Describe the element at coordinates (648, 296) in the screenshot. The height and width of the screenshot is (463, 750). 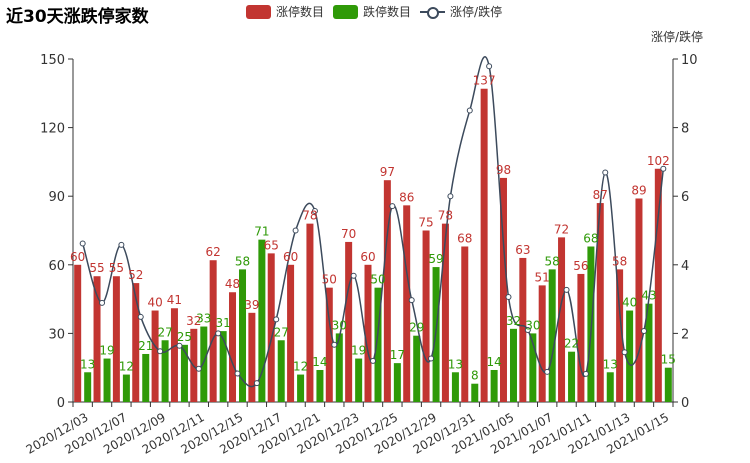
I see `data-label-limit-down: 43` at that location.